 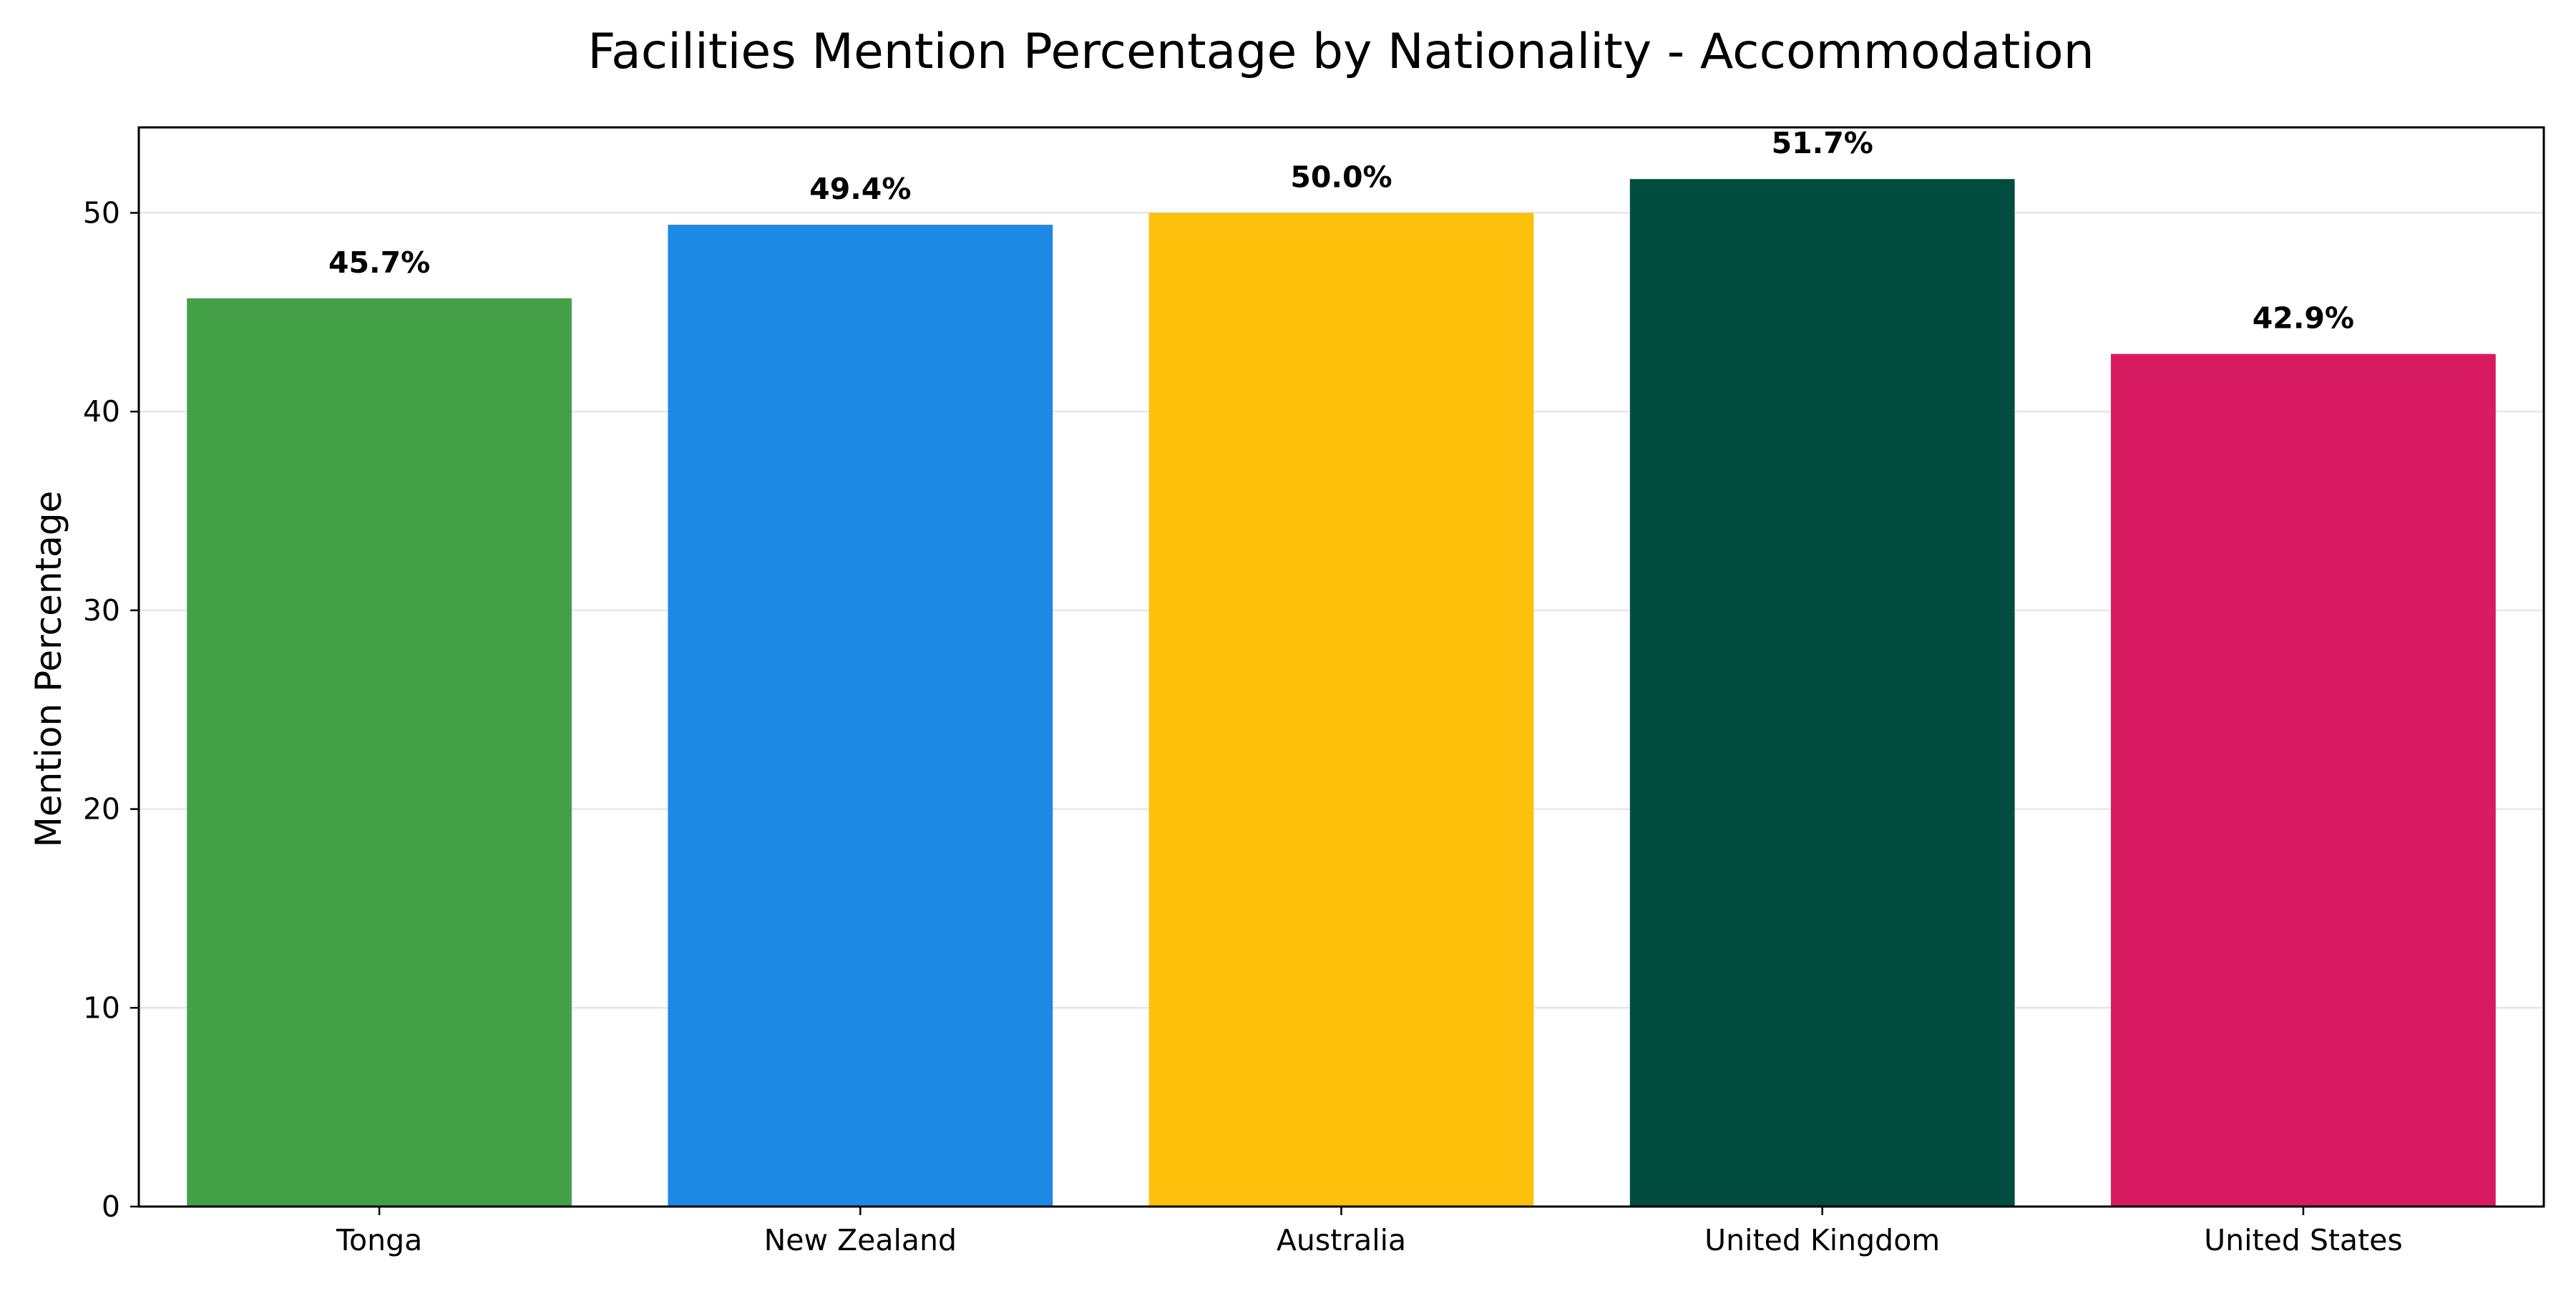 What do you see at coordinates (101, 411) in the screenshot?
I see `y-tick-label: 40` at bounding box center [101, 411].